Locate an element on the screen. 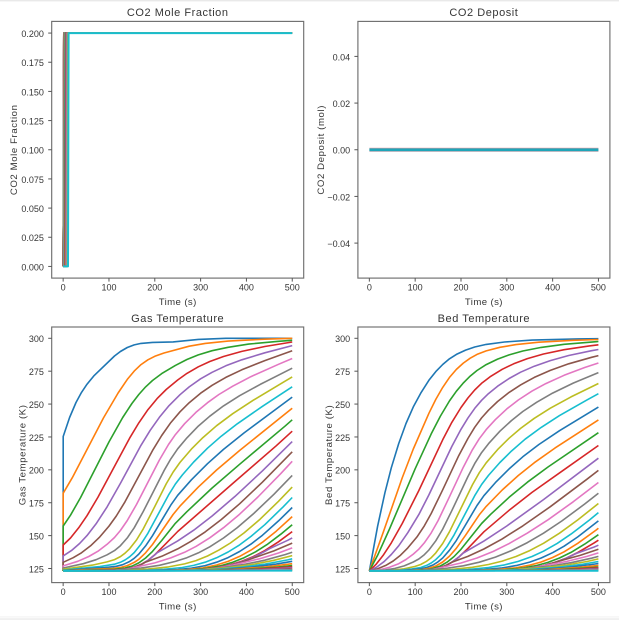 The image size is (619, 620). svg-text: Gas Temperature (K) is located at coordinates (23, 454).